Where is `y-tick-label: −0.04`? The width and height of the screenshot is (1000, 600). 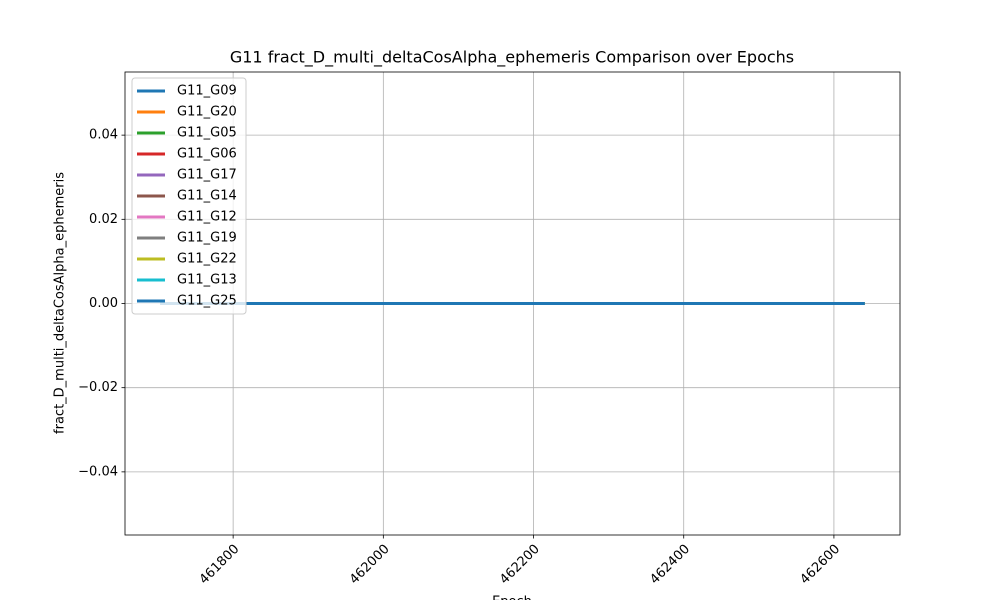
y-tick-label: −0.04 is located at coordinates (98, 471).